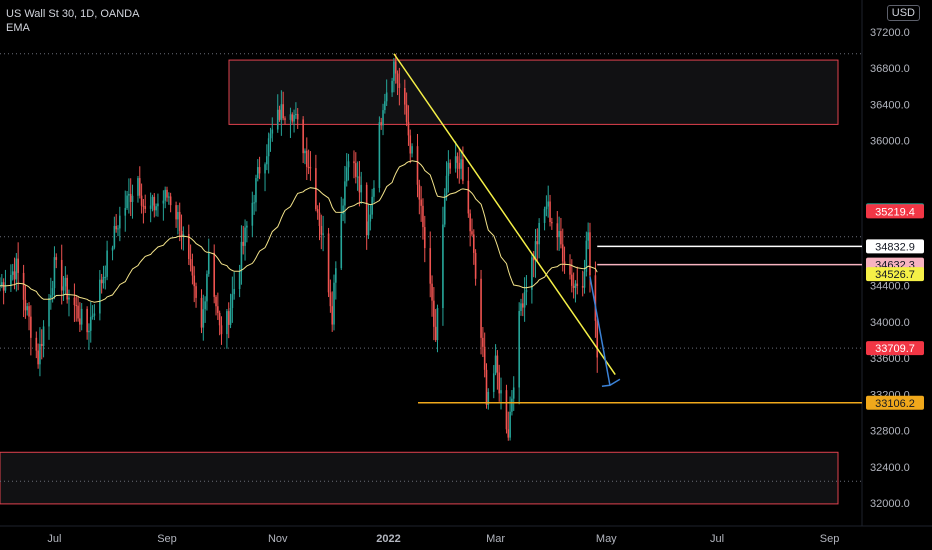 The width and height of the screenshot is (932, 550). What do you see at coordinates (895, 404) in the screenshot?
I see `price-label-text: 33106.2` at bounding box center [895, 404].